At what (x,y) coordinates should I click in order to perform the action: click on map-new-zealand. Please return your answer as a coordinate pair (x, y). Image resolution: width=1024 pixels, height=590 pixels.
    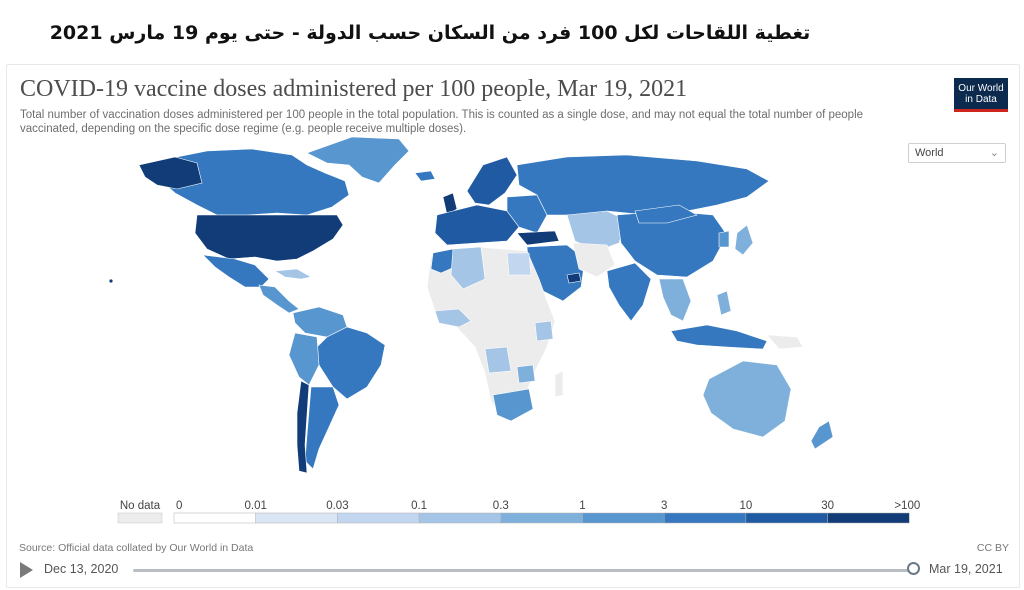
    Looking at the image, I should click on (822, 435).